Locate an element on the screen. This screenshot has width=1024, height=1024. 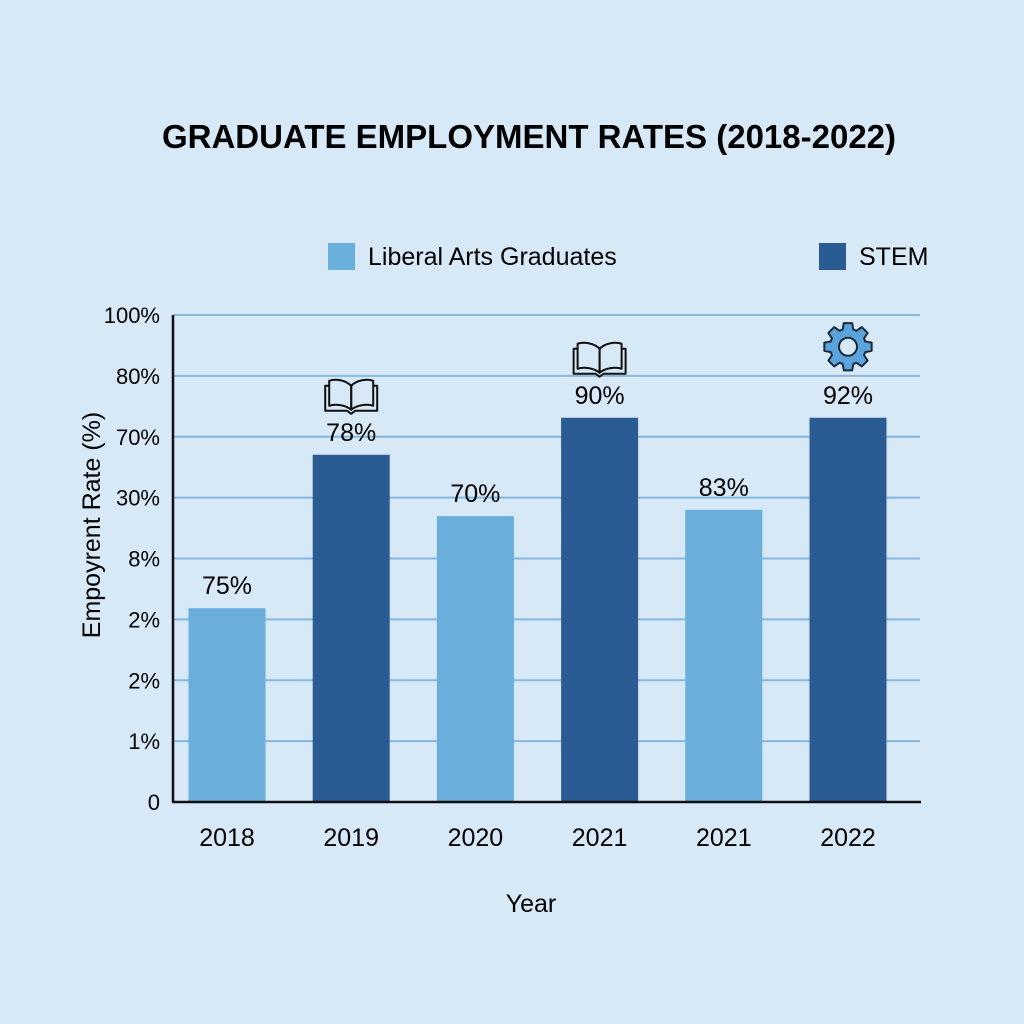
x-tick-label: 2020 is located at coordinates (476, 838).